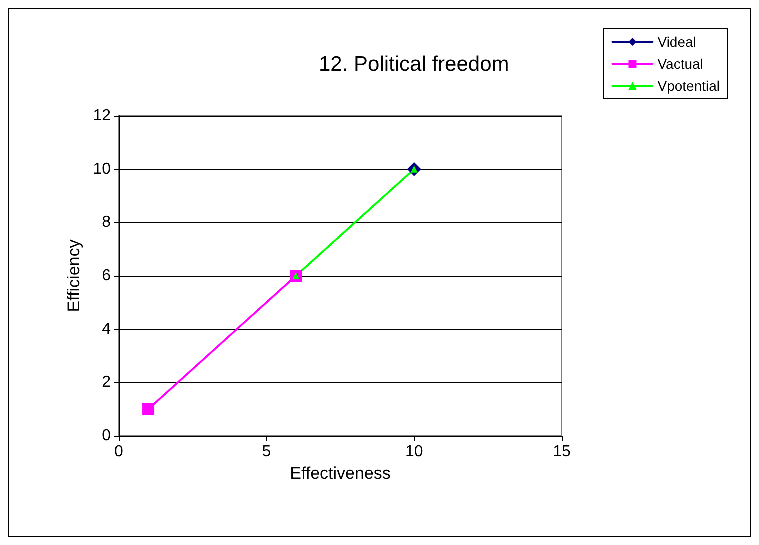 The image size is (759, 545). Describe the element at coordinates (119, 452) in the screenshot. I see `x-tick-label: 0` at that location.